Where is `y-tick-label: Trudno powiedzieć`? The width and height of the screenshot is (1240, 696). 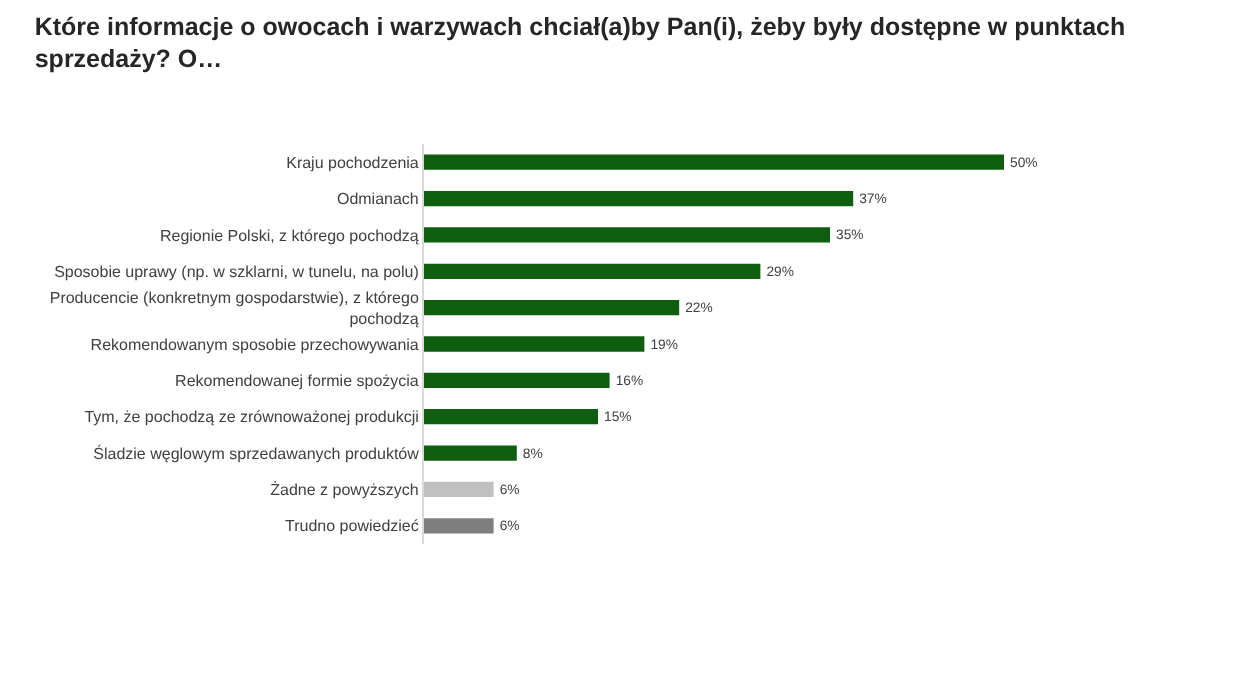 y-tick-label: Trudno powiedzieć is located at coordinates (352, 526).